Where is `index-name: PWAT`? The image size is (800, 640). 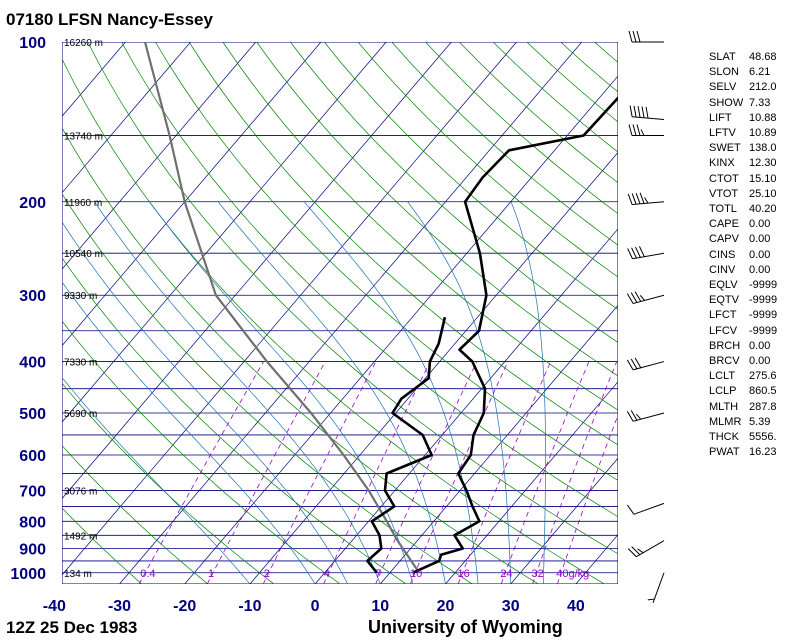
index-name: PWAT is located at coordinates (724, 452).